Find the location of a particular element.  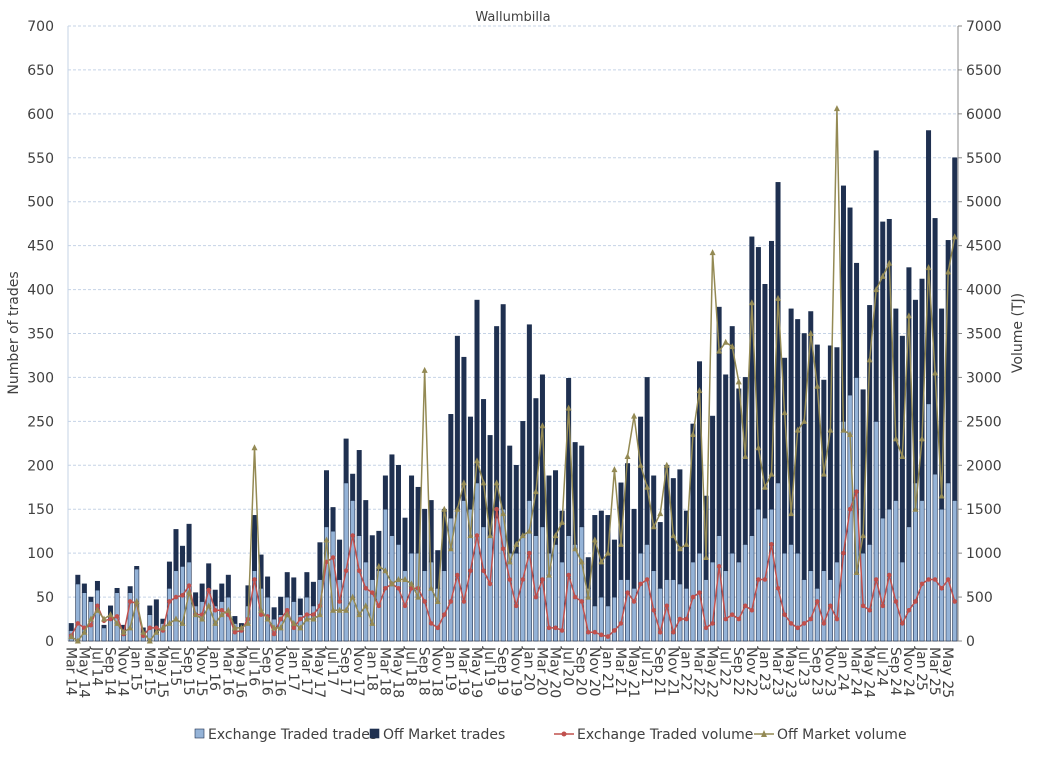

y-tick-label: 50 is located at coordinates (45, 598).